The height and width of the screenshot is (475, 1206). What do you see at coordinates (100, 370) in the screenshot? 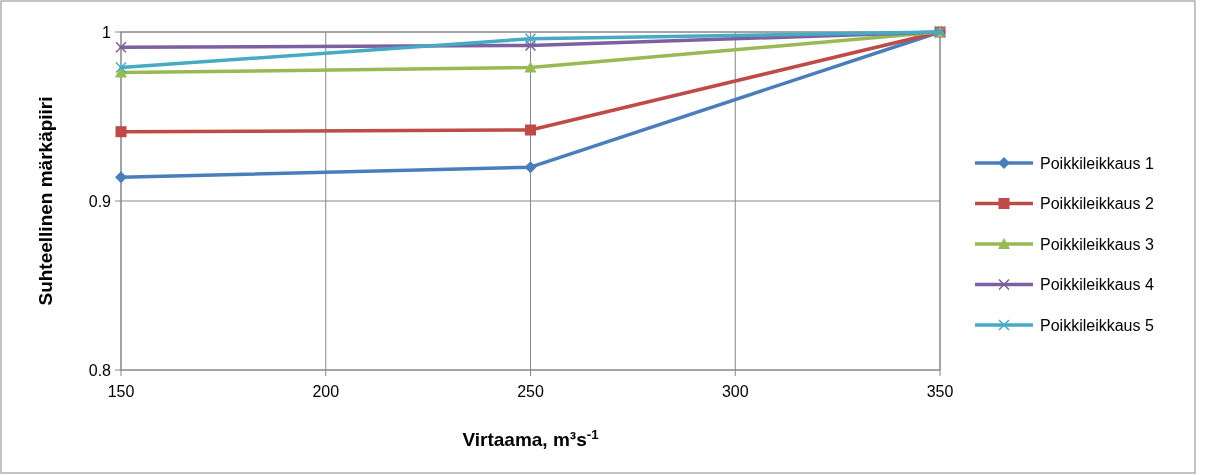
I see `y-tick-label: 0.8` at bounding box center [100, 370].